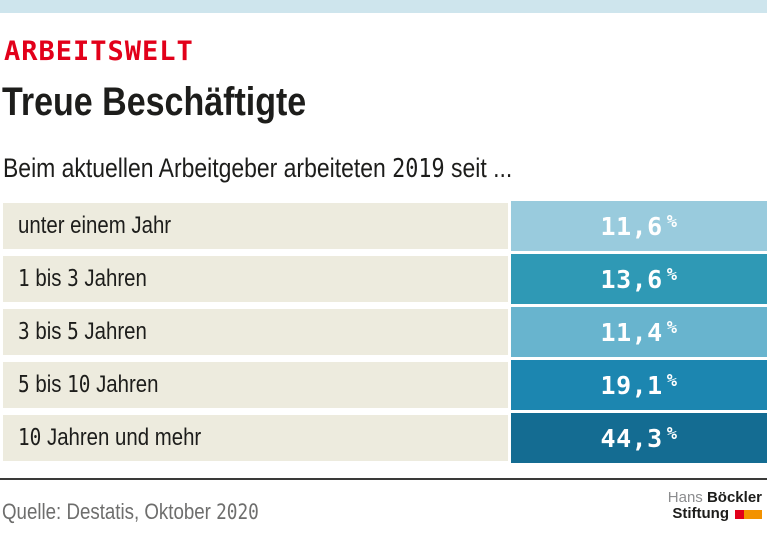 This screenshot has height=538, width=767. Describe the element at coordinates (631, 279) in the screenshot. I see `row-value: 13,6` at that location.